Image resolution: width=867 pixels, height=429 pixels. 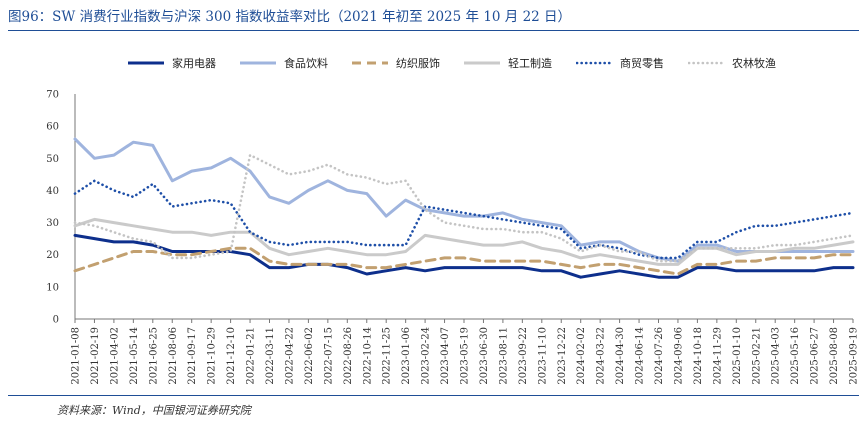 I want to click on x-tick-label: 2025-02-21, so click(x=756, y=356).